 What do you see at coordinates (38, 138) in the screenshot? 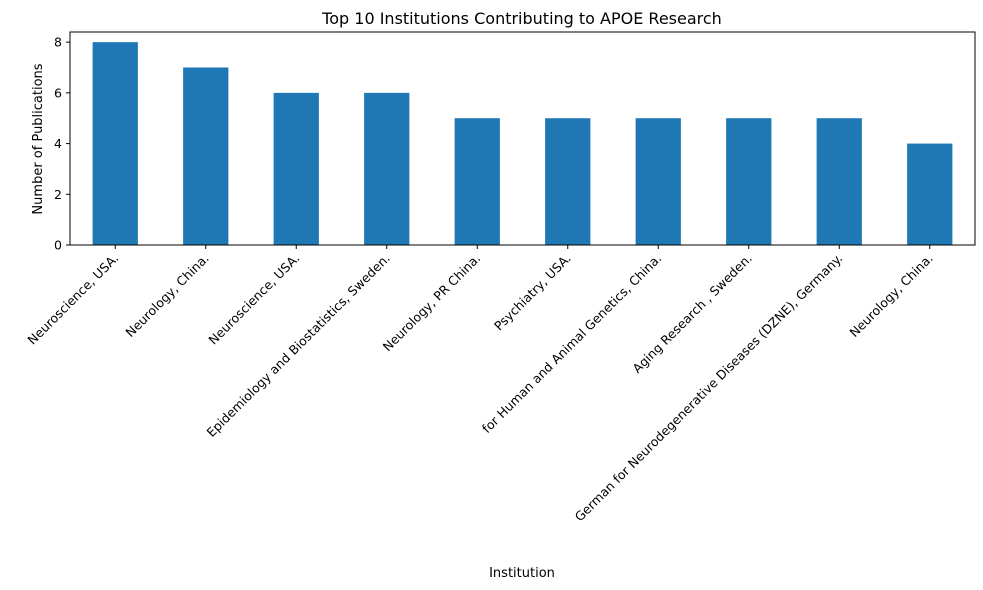
I see `y-axis-label: Number of Publications` at bounding box center [38, 138].